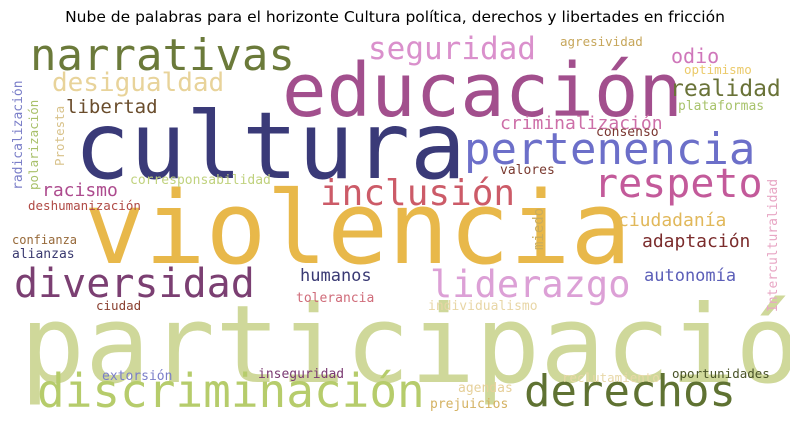 This screenshot has width=790, height=427. Describe the element at coordinates (162, 55) in the screenshot. I see `word-narrativas: narrativas` at that location.